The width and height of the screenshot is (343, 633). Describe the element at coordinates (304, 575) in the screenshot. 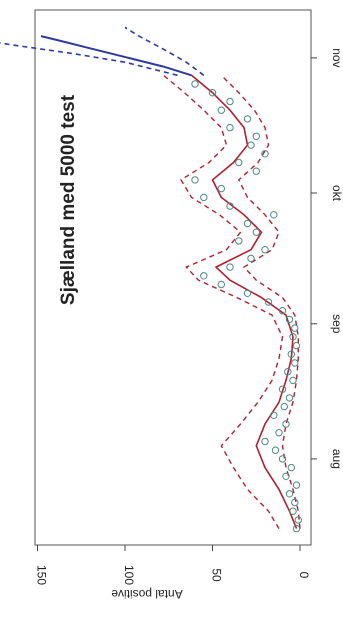

I see `y-tick-label: 0` at that location.